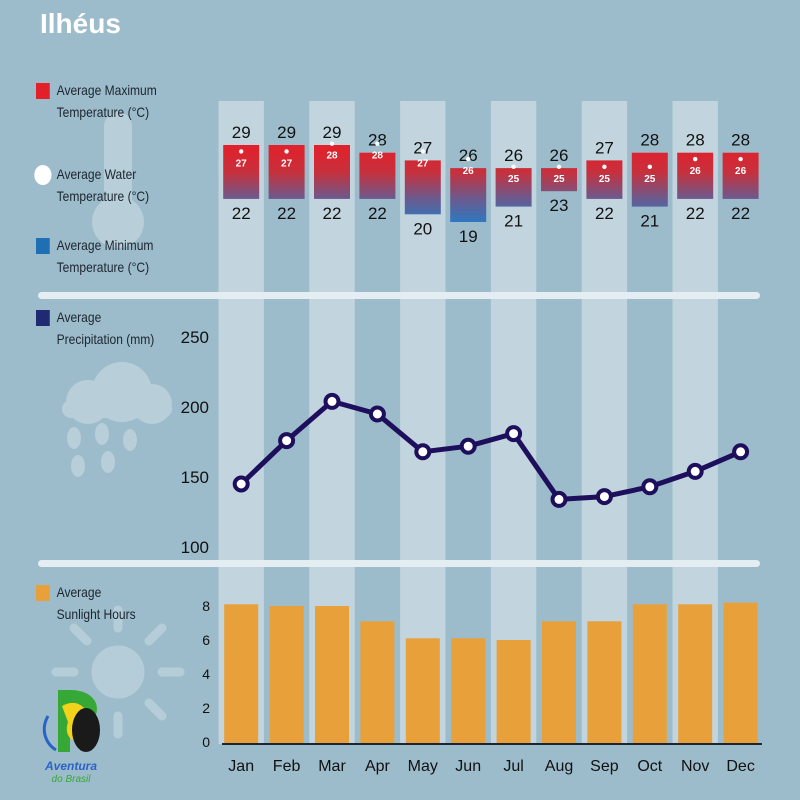  Describe the element at coordinates (513, 766) in the screenshot. I see `month-label: Jul` at that location.